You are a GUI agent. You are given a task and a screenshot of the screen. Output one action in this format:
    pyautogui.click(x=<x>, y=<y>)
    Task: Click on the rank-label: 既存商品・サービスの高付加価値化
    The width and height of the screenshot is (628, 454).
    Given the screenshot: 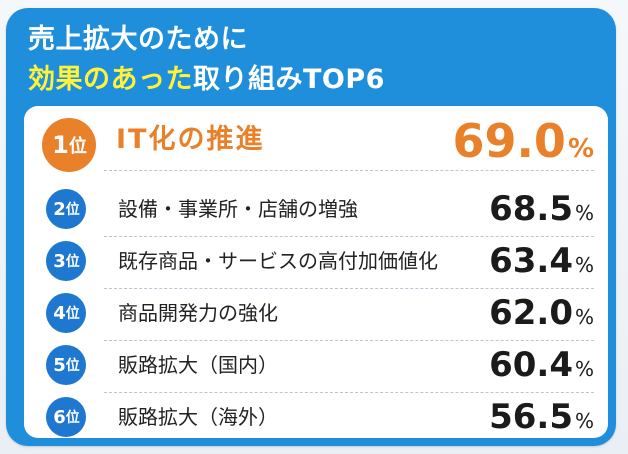 What is the action you would take?
    pyautogui.click(x=278, y=261)
    